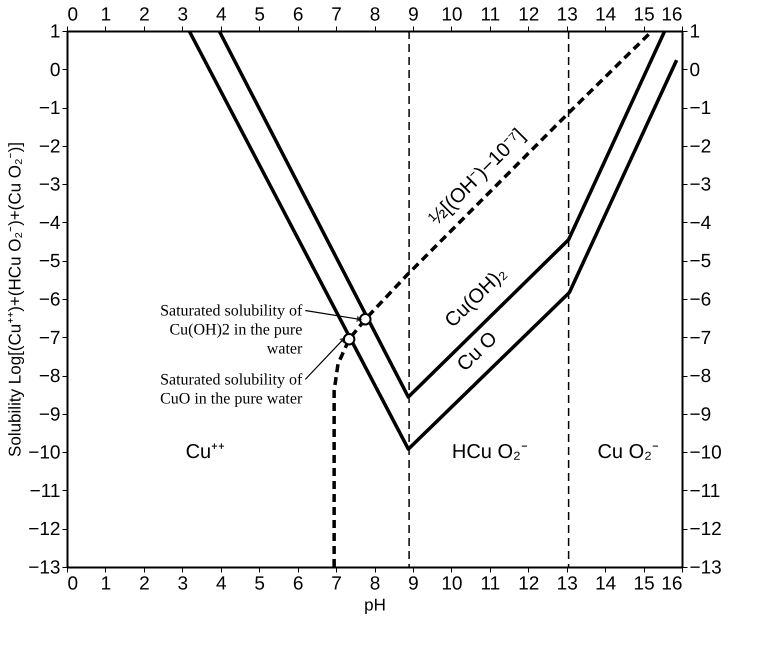 This screenshot has height=653, width=776. I want to click on x2-tick-label: 14, so click(606, 15).